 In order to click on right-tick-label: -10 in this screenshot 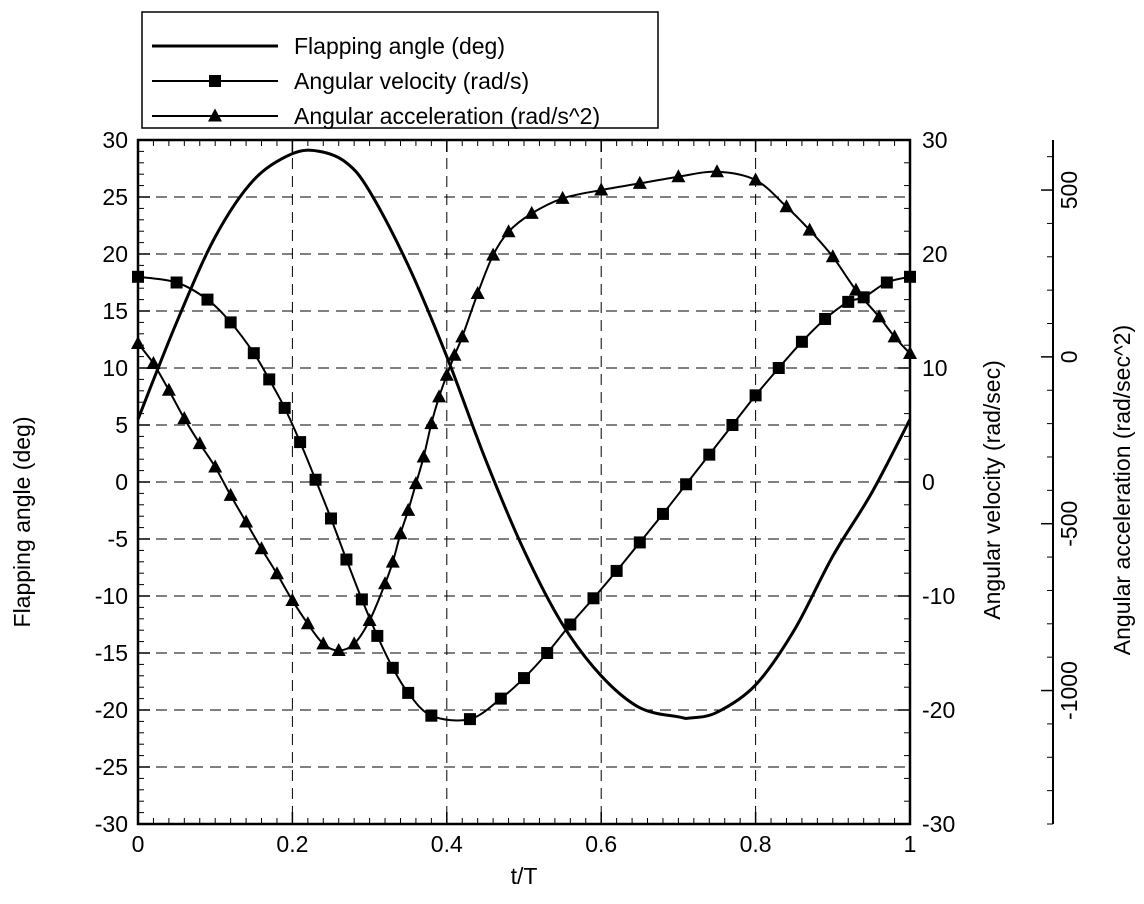, I will do `click(938, 596)`.